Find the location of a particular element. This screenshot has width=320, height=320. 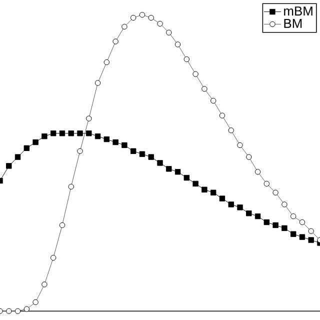

legend-label: BM is located at coordinates (293, 23).